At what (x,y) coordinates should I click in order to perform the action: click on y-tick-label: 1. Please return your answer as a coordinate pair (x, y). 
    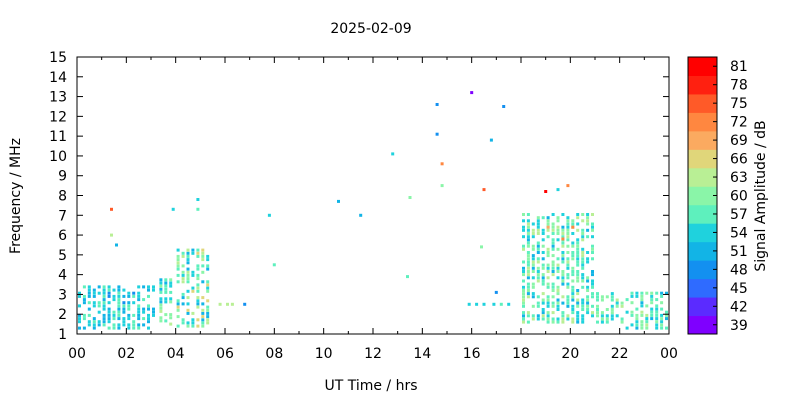
    Looking at the image, I should click on (62, 335).